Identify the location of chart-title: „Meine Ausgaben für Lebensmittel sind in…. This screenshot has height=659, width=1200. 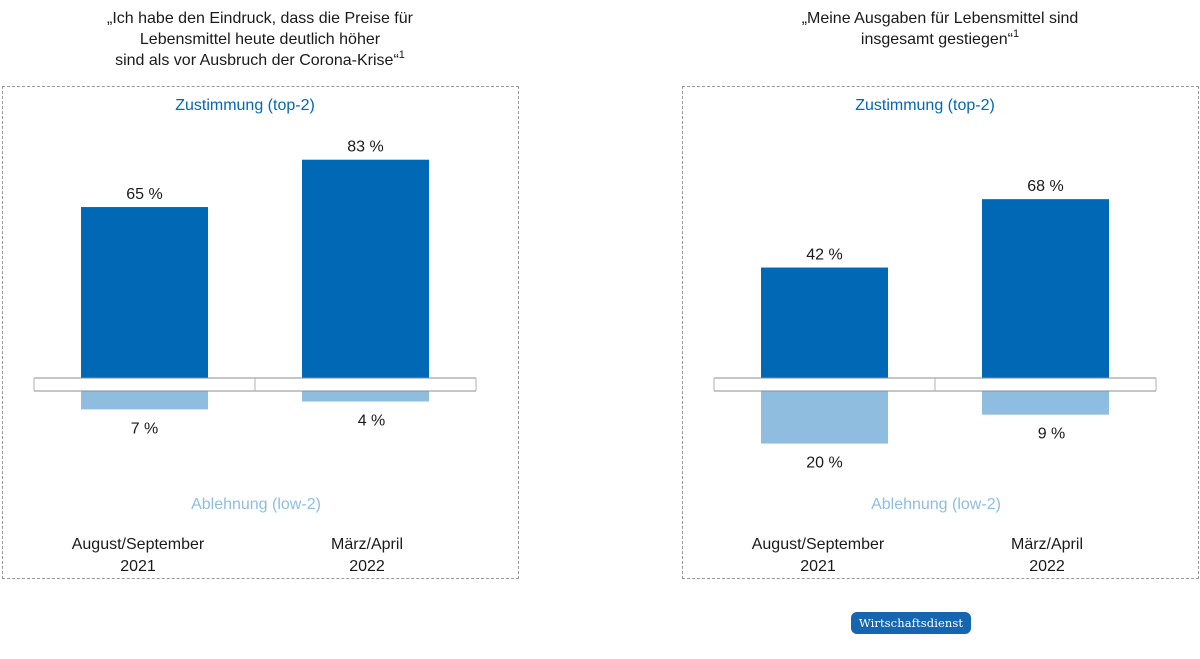
(940, 29).